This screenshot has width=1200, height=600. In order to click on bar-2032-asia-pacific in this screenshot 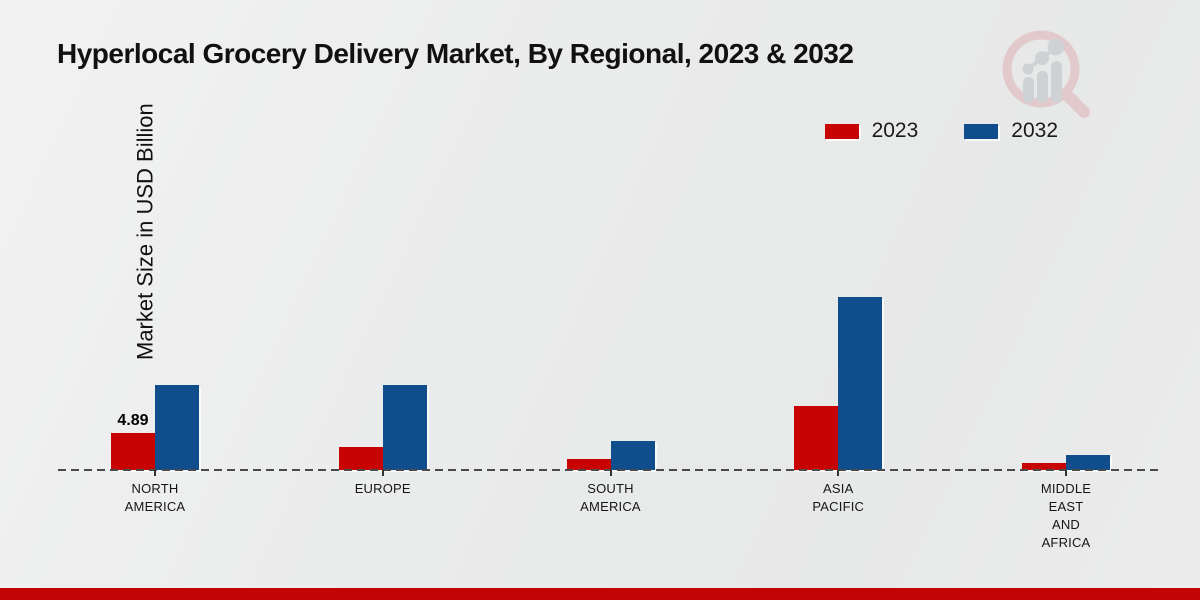, I will do `click(860, 383)`.